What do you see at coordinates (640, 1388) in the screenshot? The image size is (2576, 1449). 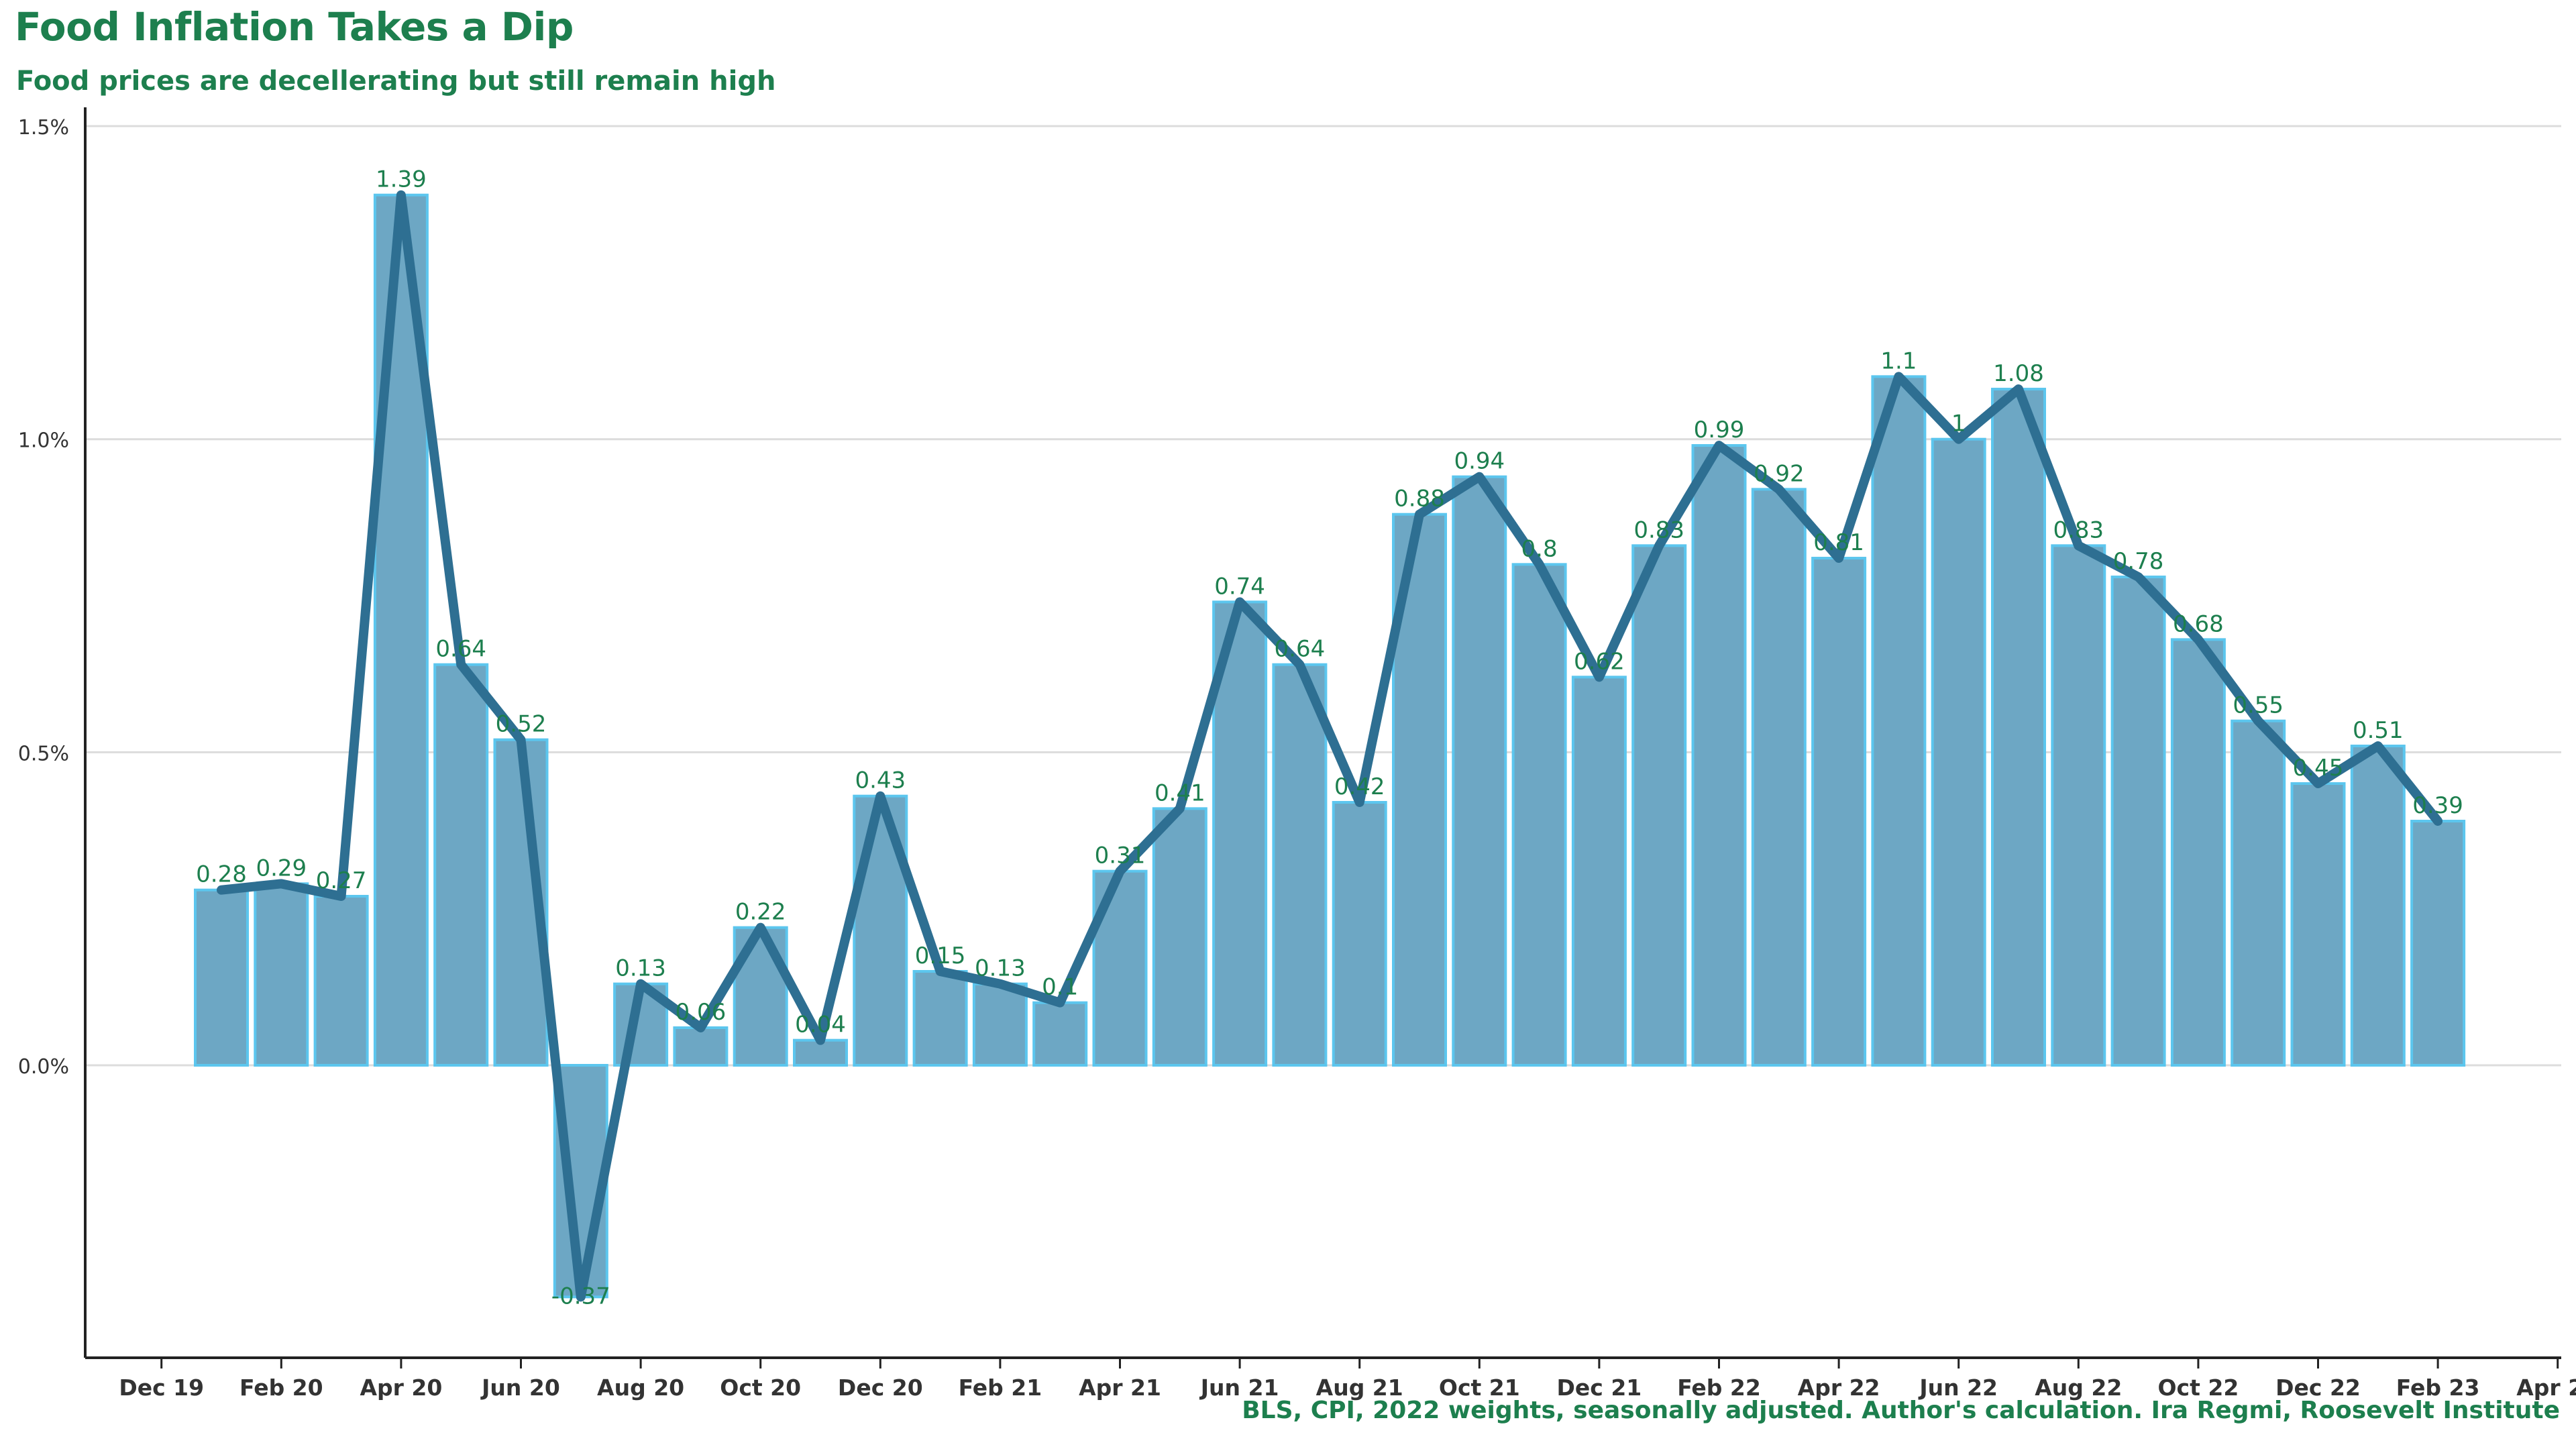 I see `x-tick-label: Aug 20` at bounding box center [640, 1388].